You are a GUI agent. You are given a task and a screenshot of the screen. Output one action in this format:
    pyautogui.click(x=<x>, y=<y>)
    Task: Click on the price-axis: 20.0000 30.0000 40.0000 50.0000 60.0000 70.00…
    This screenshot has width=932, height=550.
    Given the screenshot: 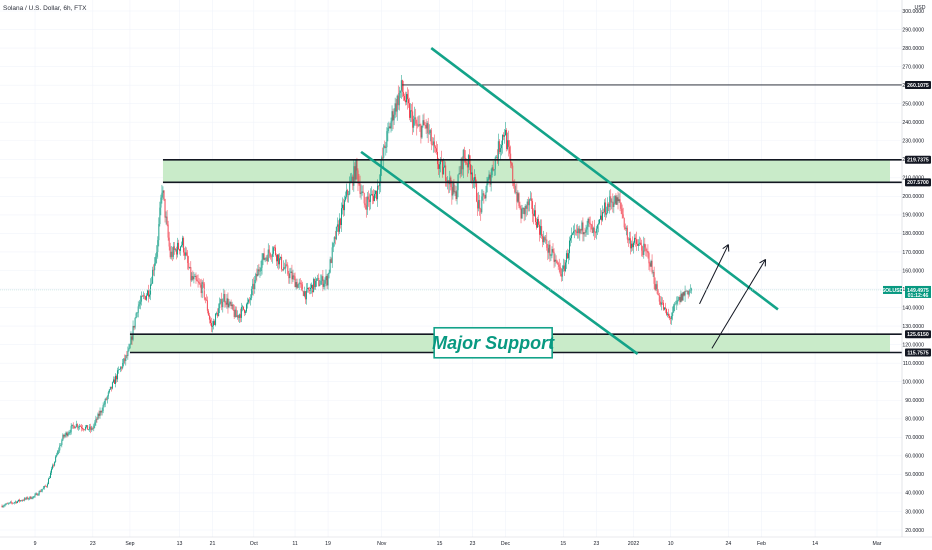 What is the action you would take?
    pyautogui.click(x=916, y=271)
    